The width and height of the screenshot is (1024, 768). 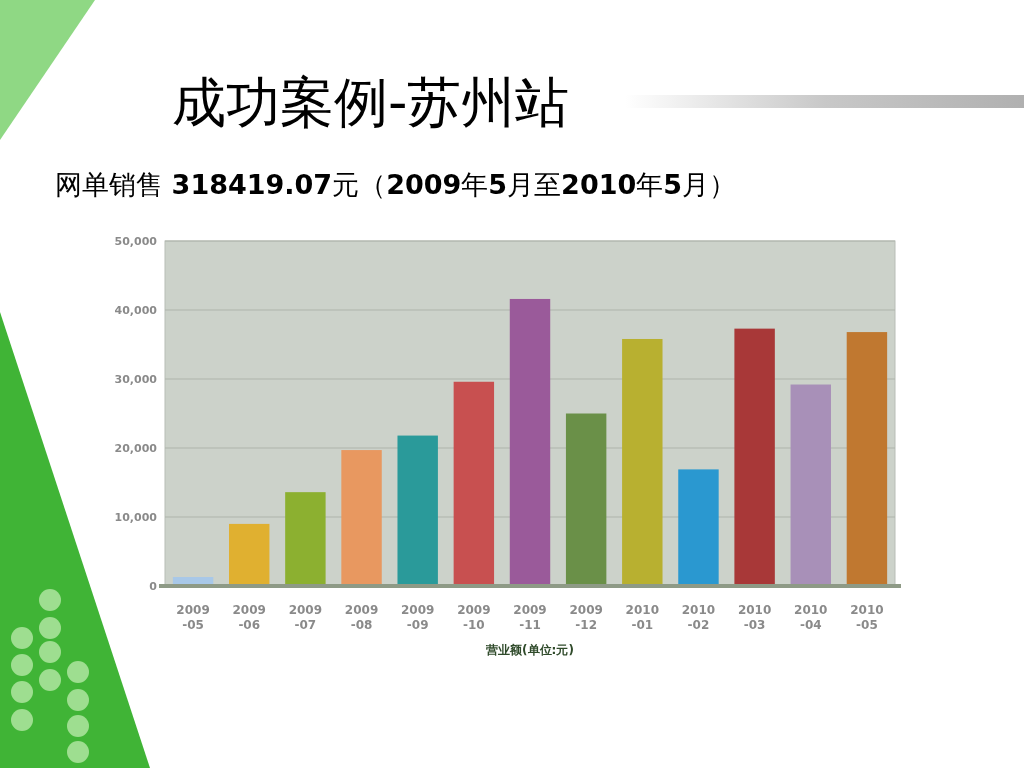 What do you see at coordinates (754, 617) in the screenshot?
I see `x-tick-label: 2010-03` at bounding box center [754, 617].